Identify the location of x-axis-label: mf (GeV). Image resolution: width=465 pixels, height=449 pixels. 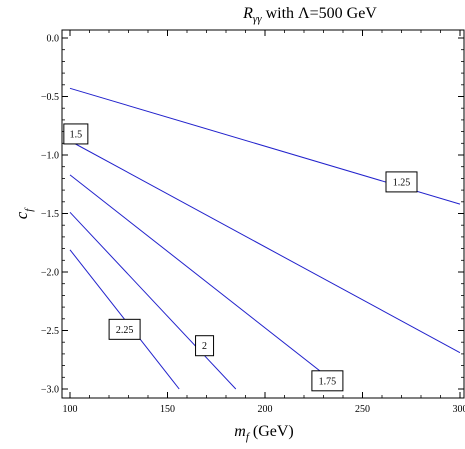
(264, 433).